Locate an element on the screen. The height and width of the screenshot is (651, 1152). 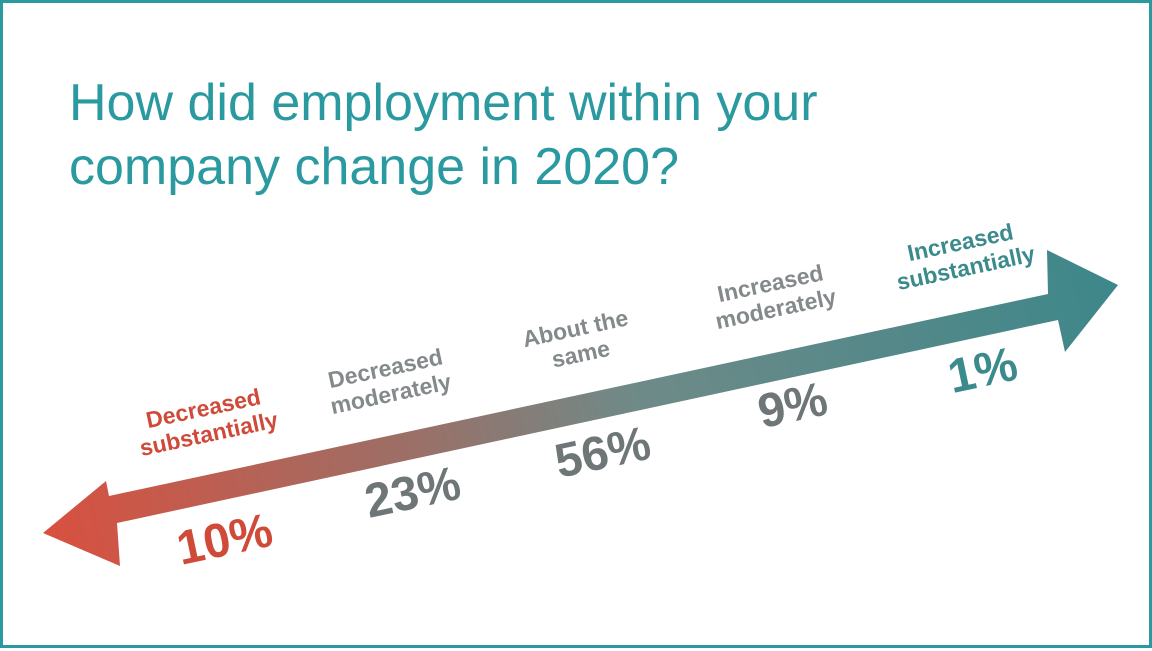
category-label-1: Decreasedmoderately is located at coordinates (388, 381).